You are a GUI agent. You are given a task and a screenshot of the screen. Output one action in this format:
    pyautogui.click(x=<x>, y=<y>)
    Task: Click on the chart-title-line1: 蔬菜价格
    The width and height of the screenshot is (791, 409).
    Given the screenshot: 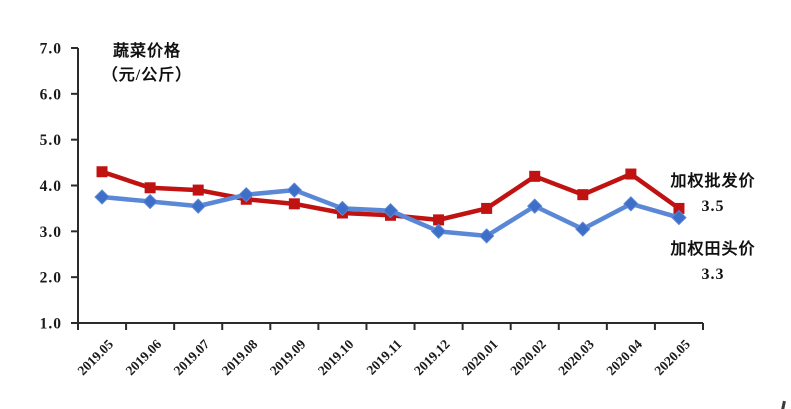 What is the action you would take?
    pyautogui.click(x=146, y=51)
    